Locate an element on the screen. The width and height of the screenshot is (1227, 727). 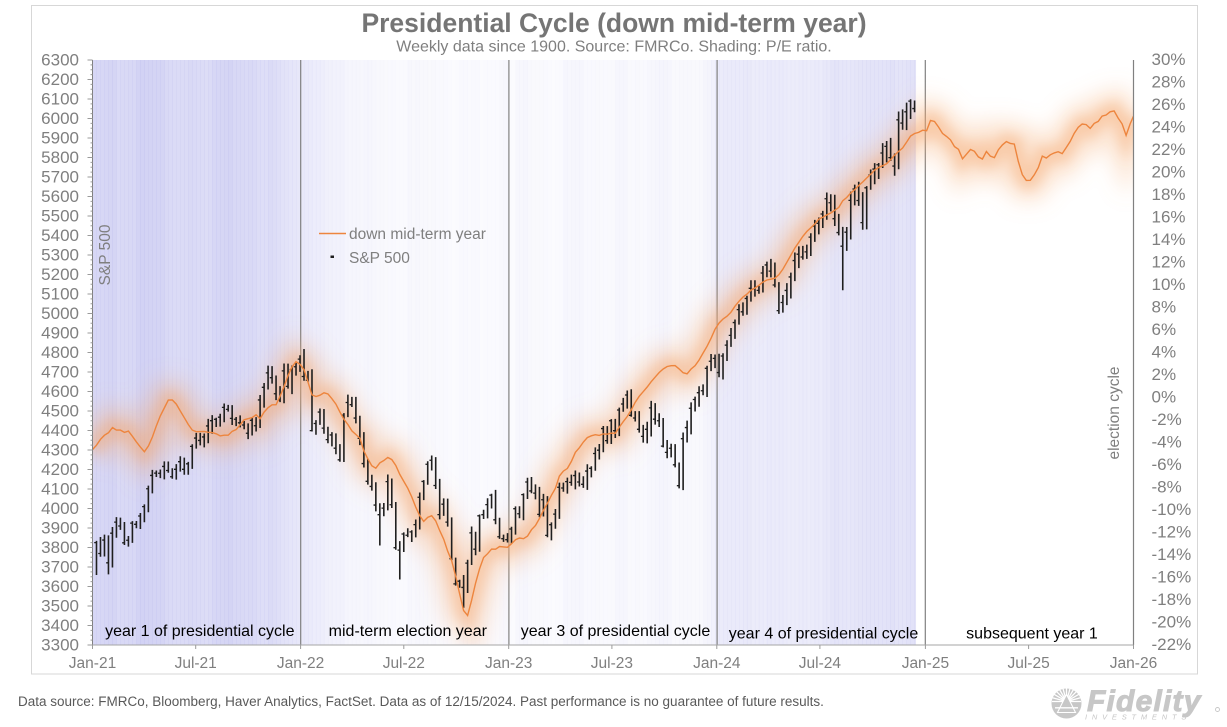
svg-text: Jan-26 is located at coordinates (1133, 663).